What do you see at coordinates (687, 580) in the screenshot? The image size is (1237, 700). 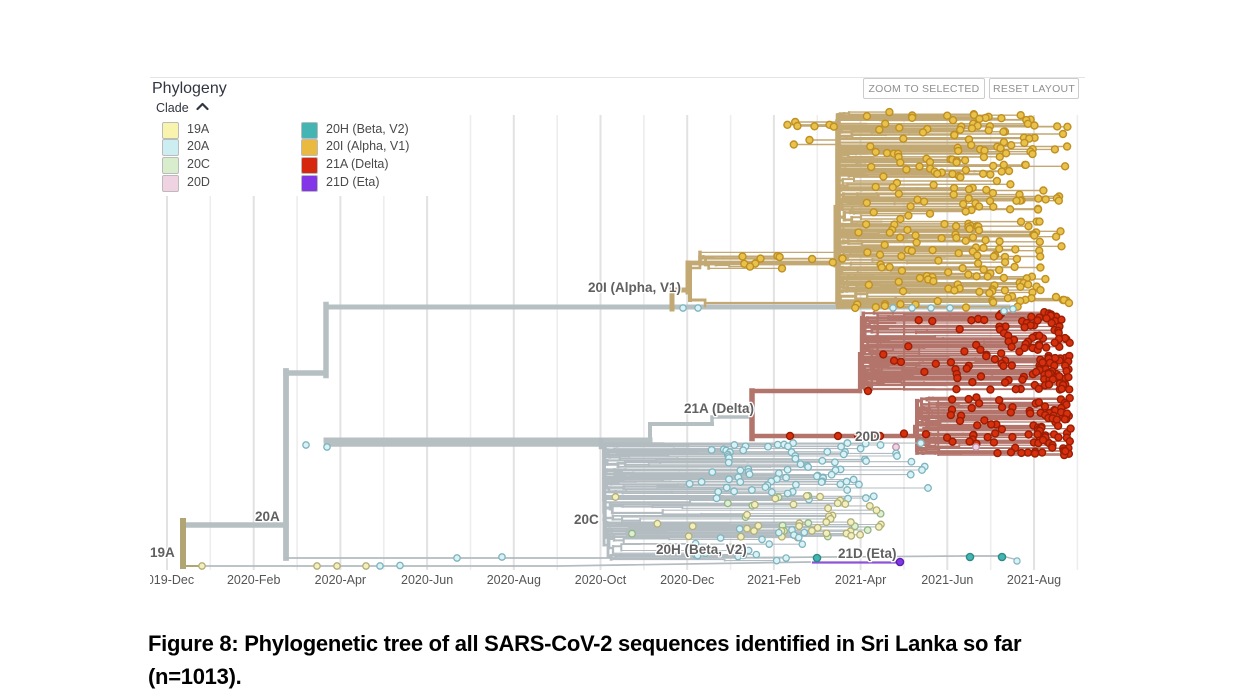 I see `svg-text: 2020-Dec` at bounding box center [687, 580].